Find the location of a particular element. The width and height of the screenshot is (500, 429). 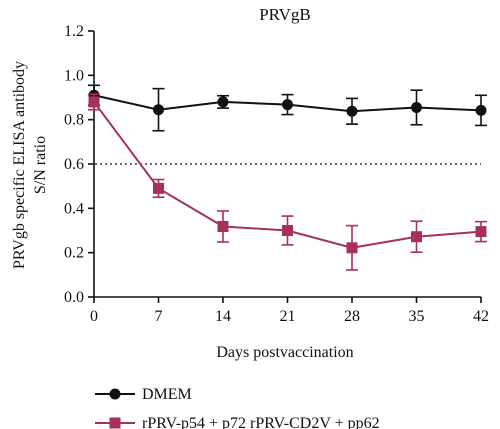

y-axis-label: PRVgb specific ELISA antibody S/N ratio is located at coordinates (30, 165).